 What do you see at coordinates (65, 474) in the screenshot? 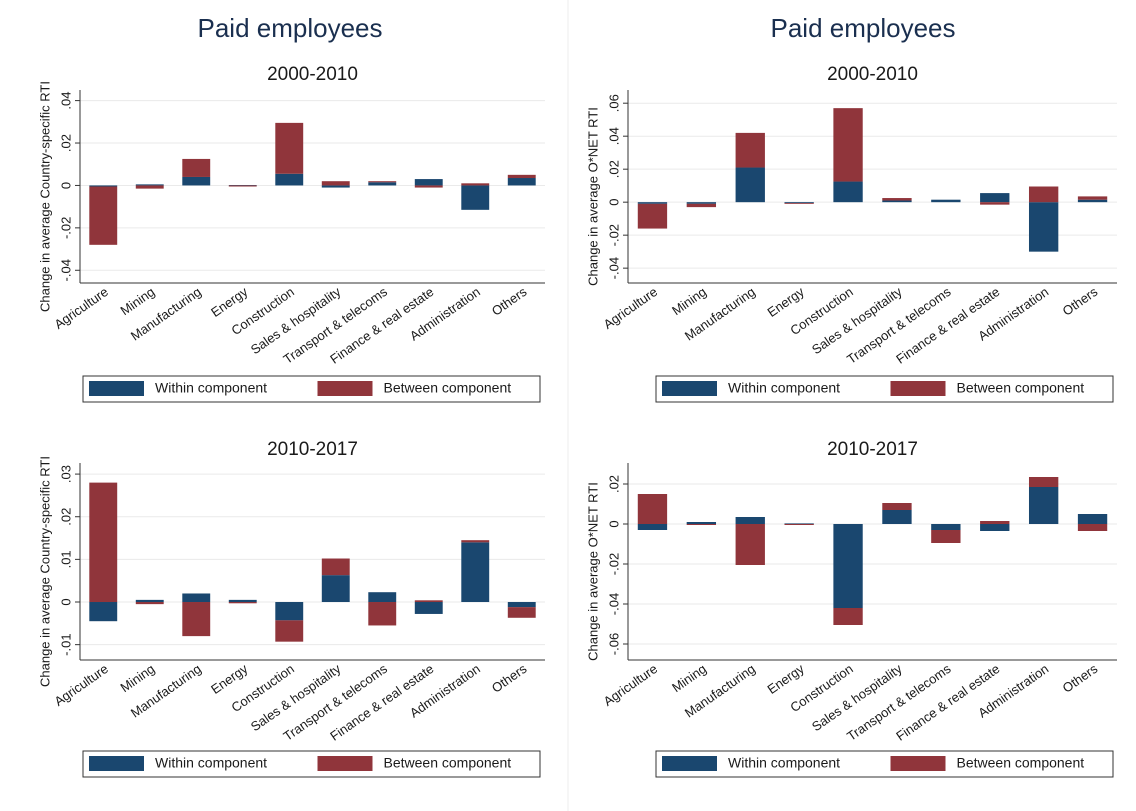
I see `y-tick-label: .03` at bounding box center [65, 474].